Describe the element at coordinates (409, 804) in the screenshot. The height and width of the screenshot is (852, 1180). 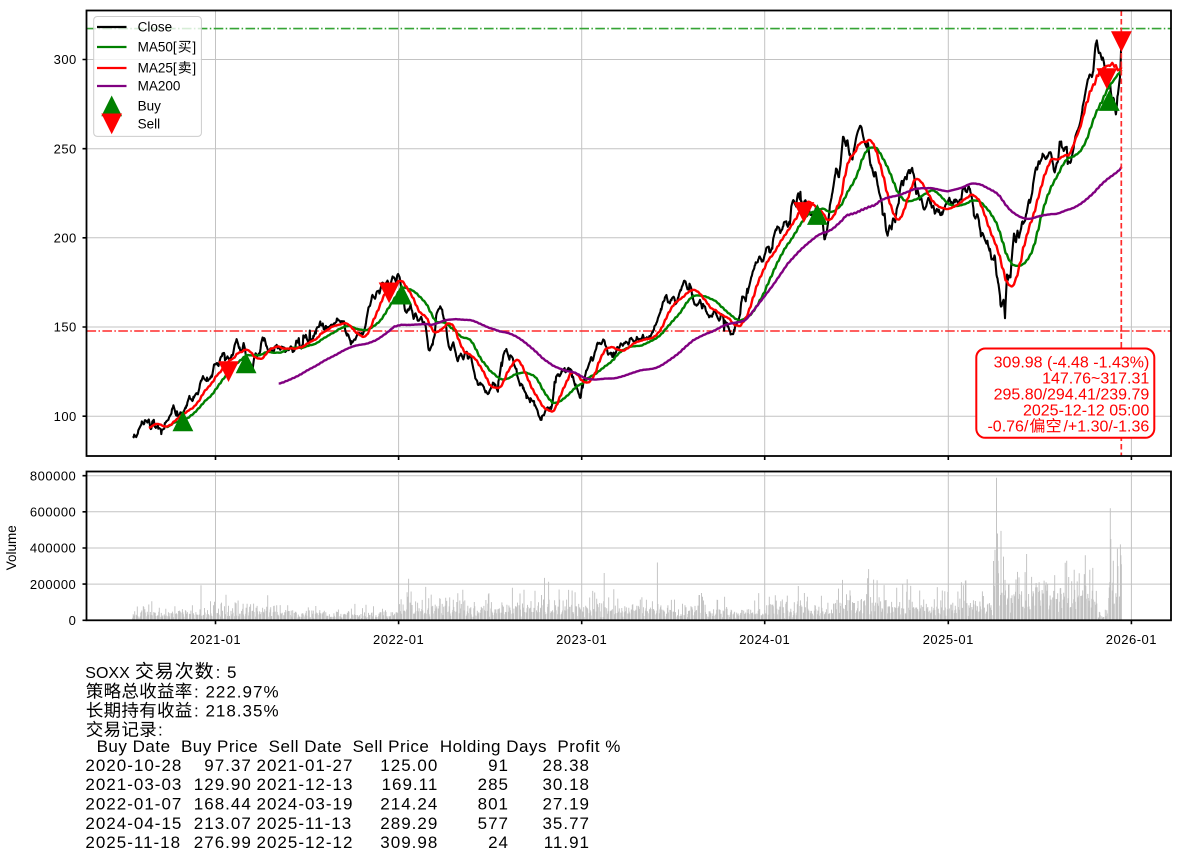
I see `svg-text: 214.24` at that location.